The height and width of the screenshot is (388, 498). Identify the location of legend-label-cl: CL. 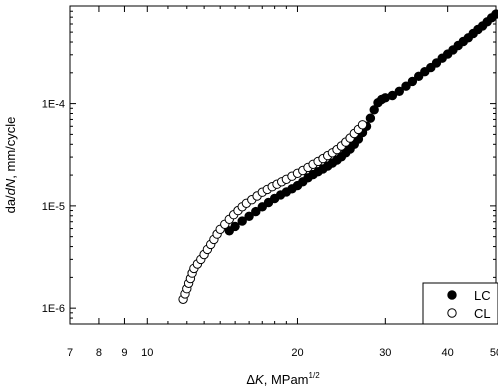
(482, 313).